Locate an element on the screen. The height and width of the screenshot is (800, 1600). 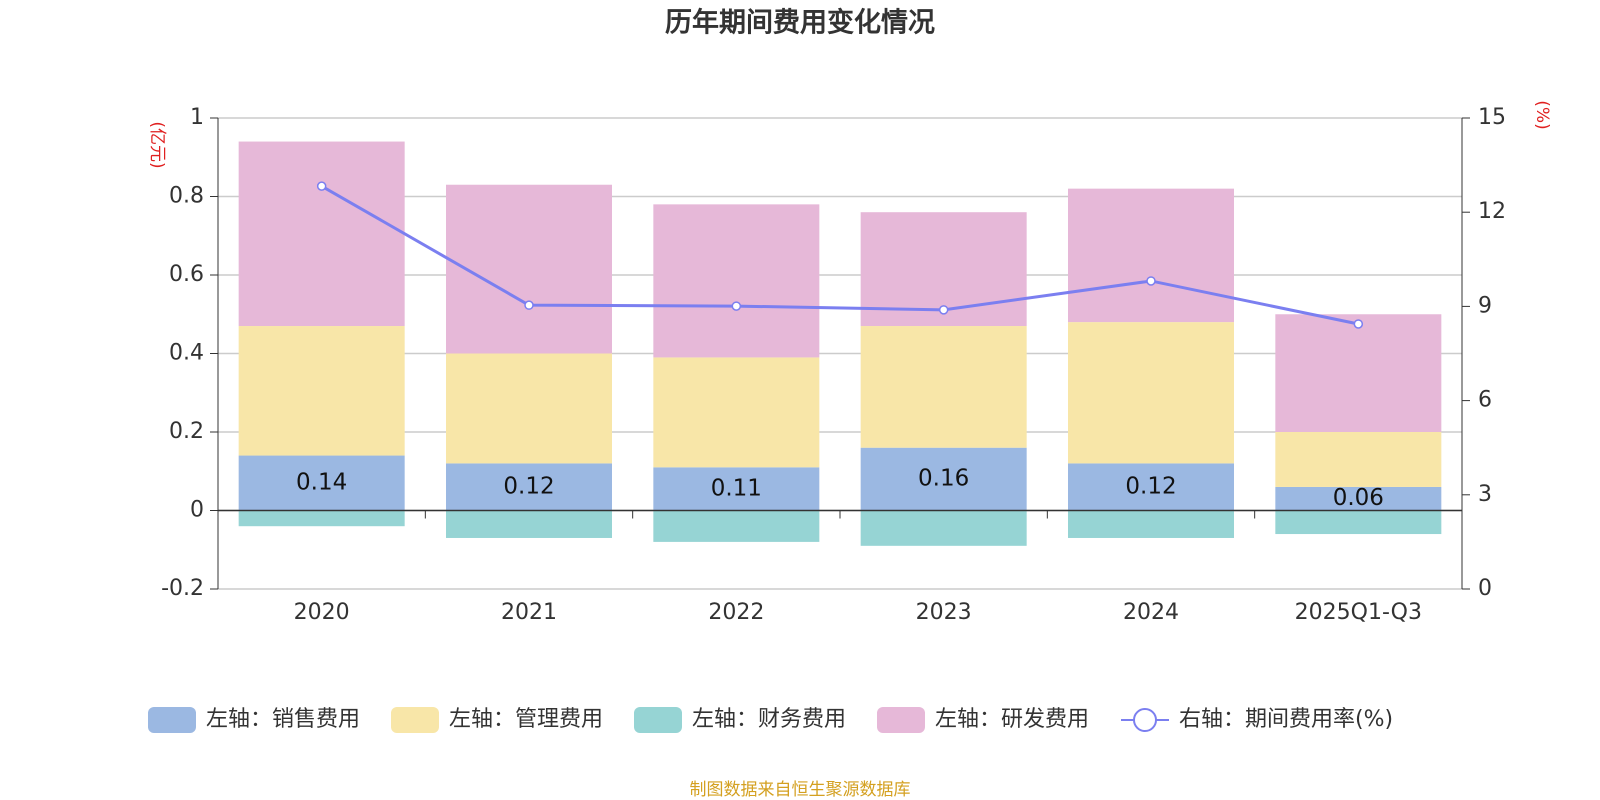
chart-title: 历年期间费用变化情况 is located at coordinates (800, 23).